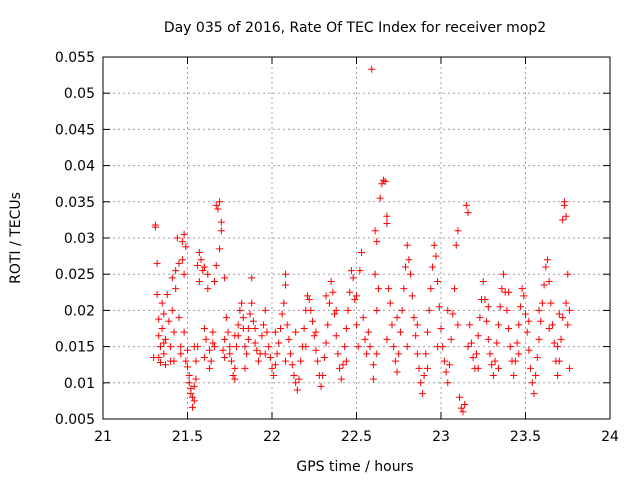  Describe the element at coordinates (441, 437) in the screenshot. I see `x-tick-label: 23` at that location.